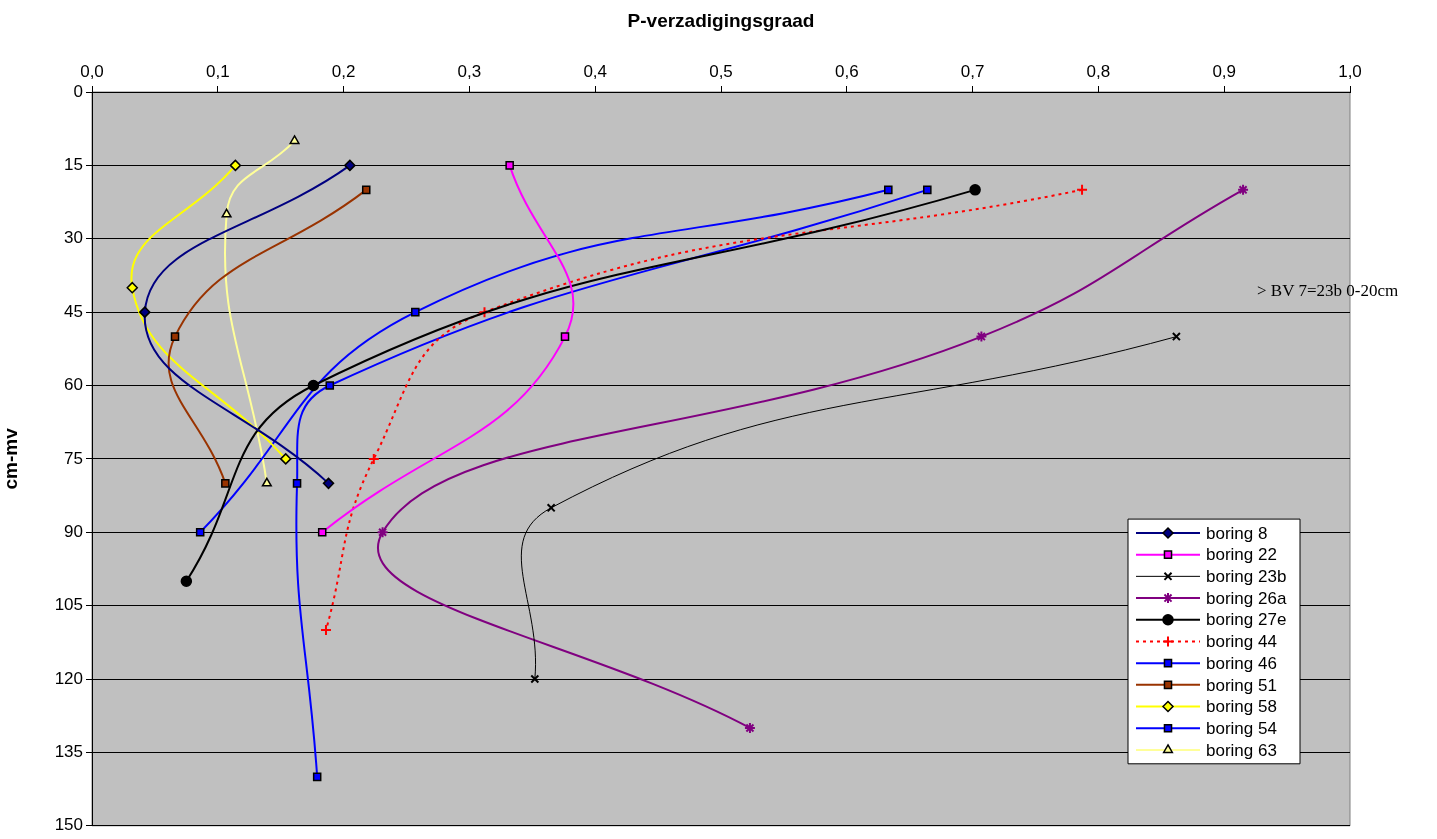 This screenshot has height=839, width=1437. Describe the element at coordinates (972, 72) in the screenshot. I see `x-tick-label: 0,7` at that location.